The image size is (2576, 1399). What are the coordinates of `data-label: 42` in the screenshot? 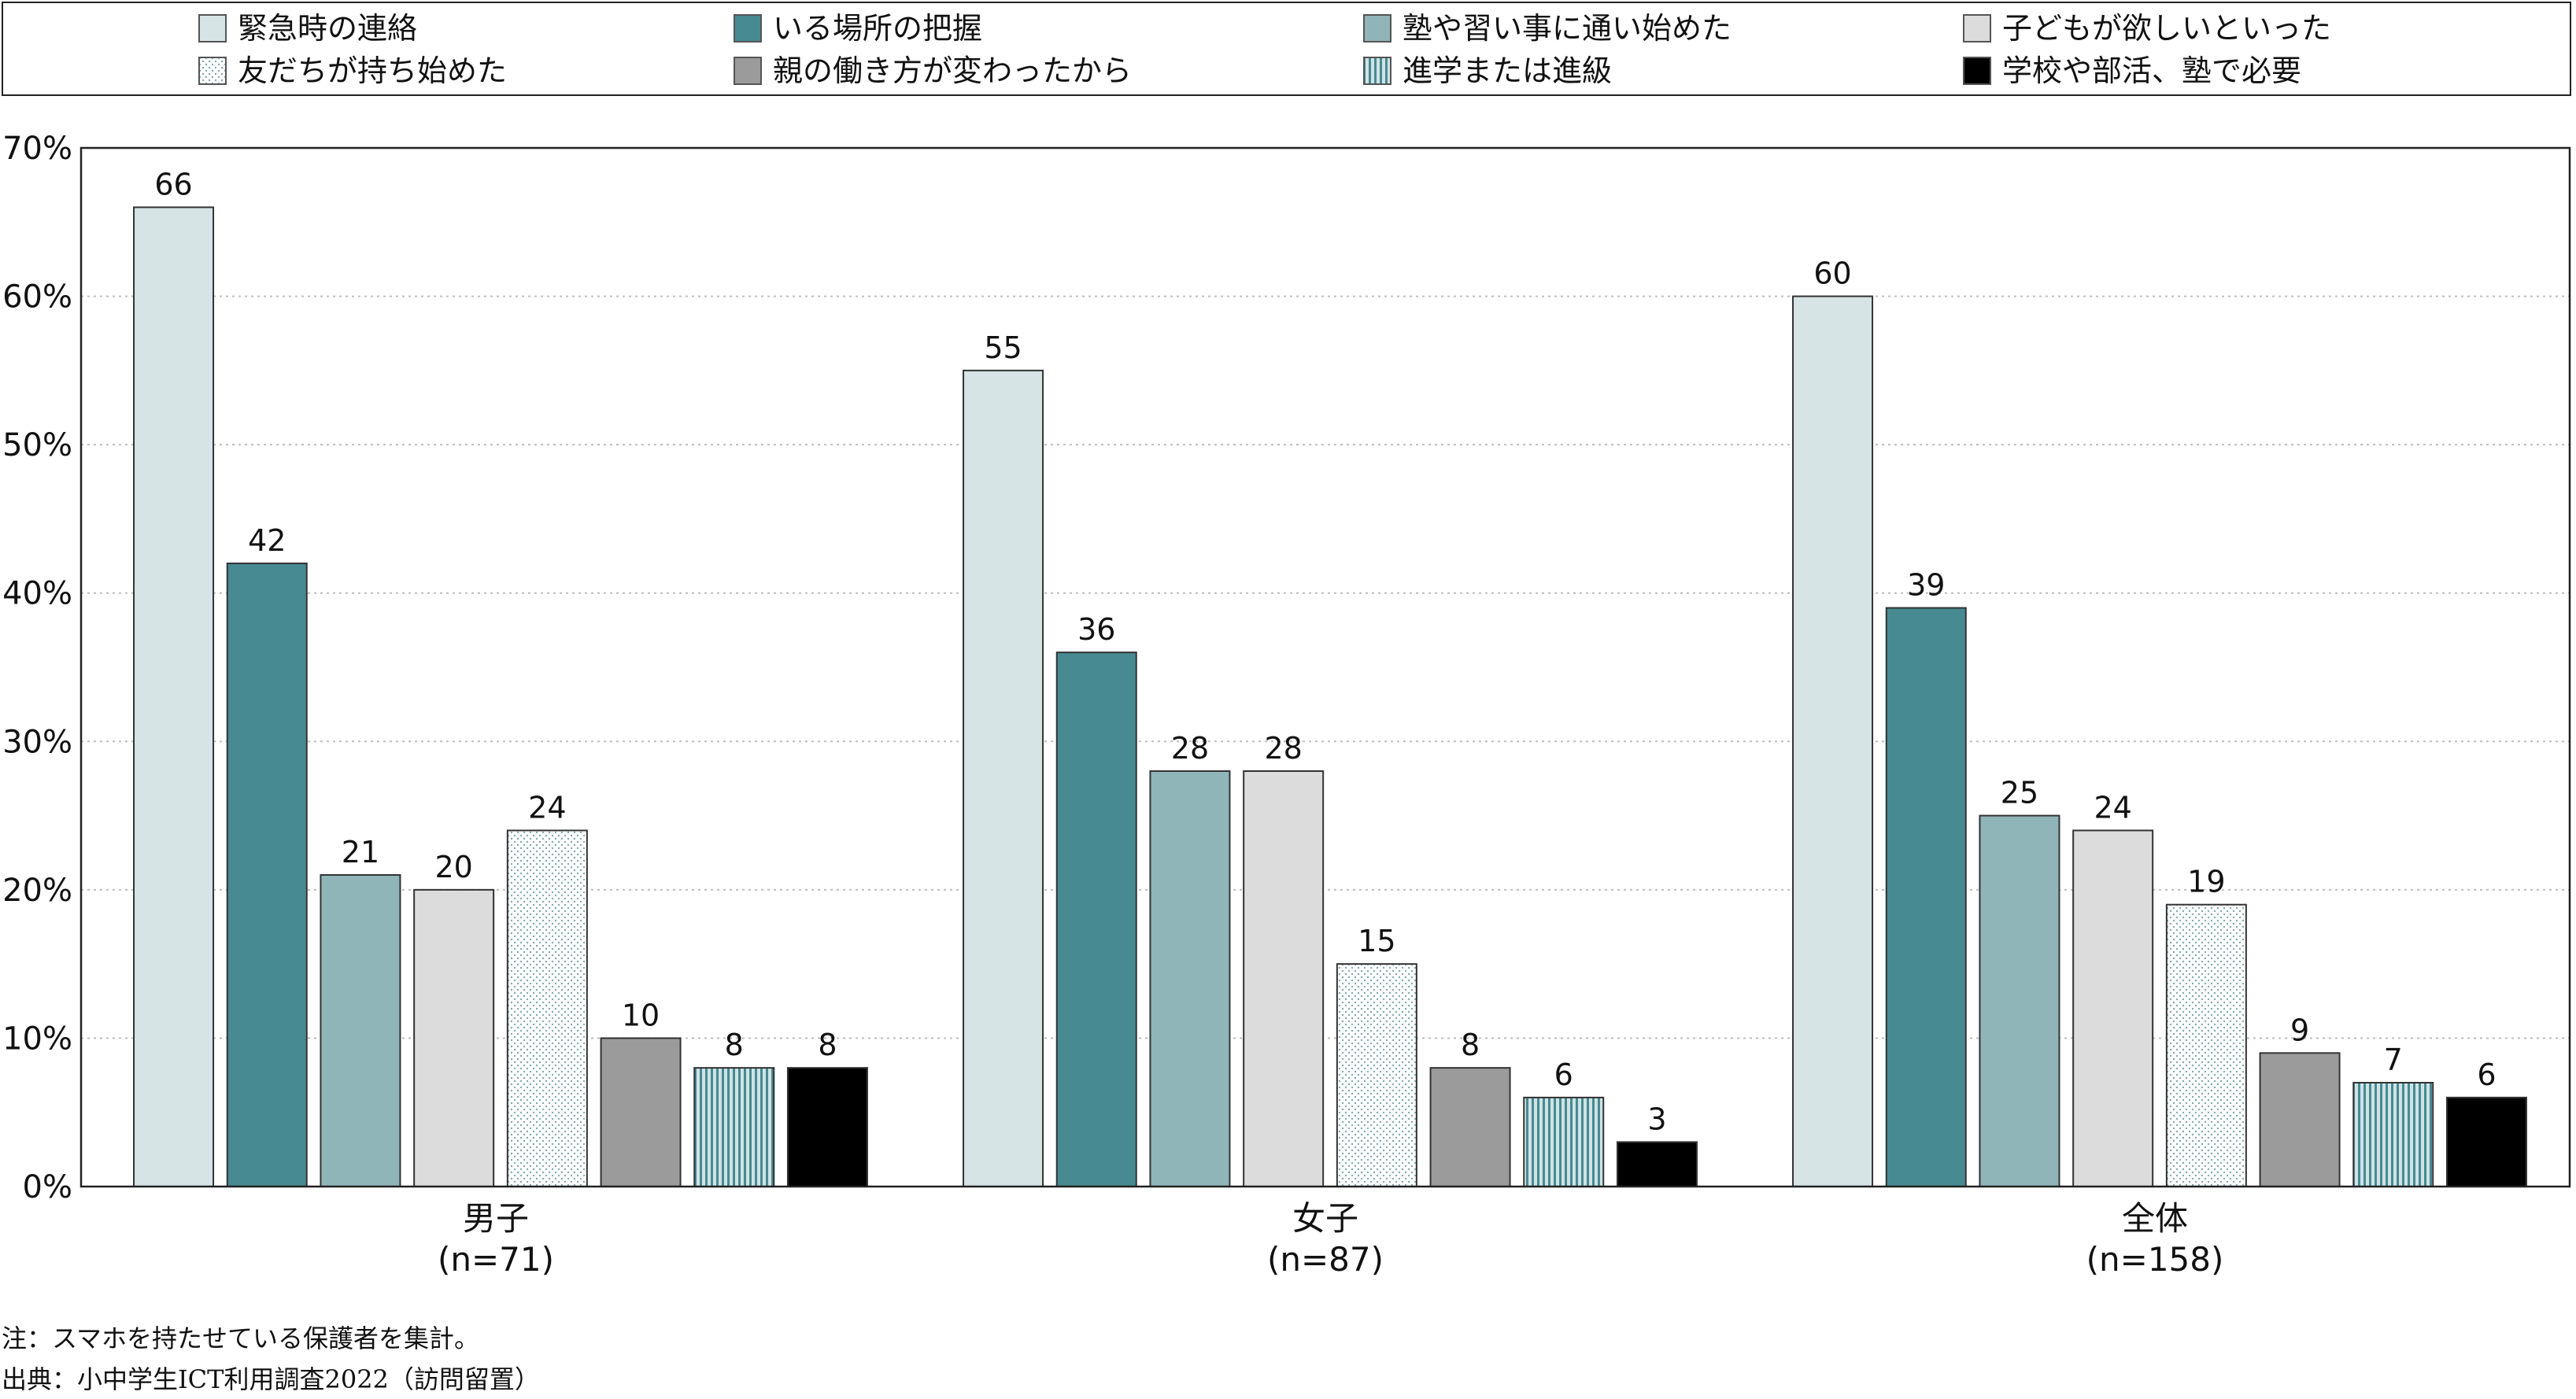 It's located at (267, 540).